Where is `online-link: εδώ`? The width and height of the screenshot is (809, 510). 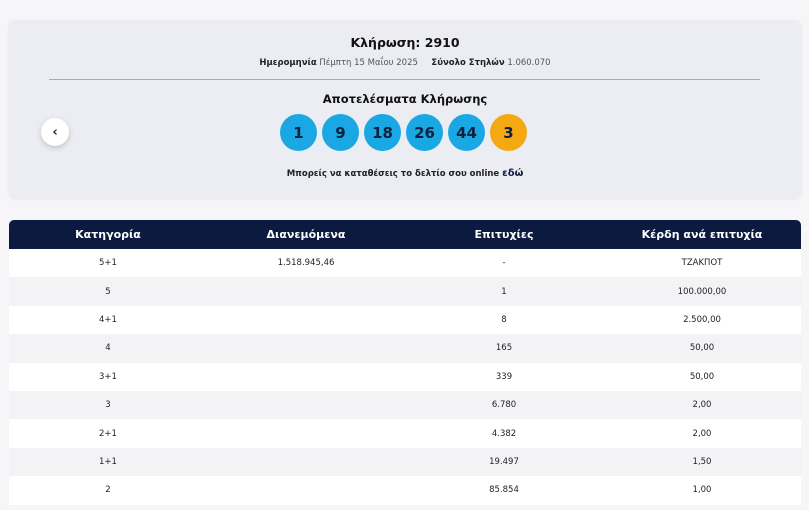
online-link: εδώ is located at coordinates (513, 173).